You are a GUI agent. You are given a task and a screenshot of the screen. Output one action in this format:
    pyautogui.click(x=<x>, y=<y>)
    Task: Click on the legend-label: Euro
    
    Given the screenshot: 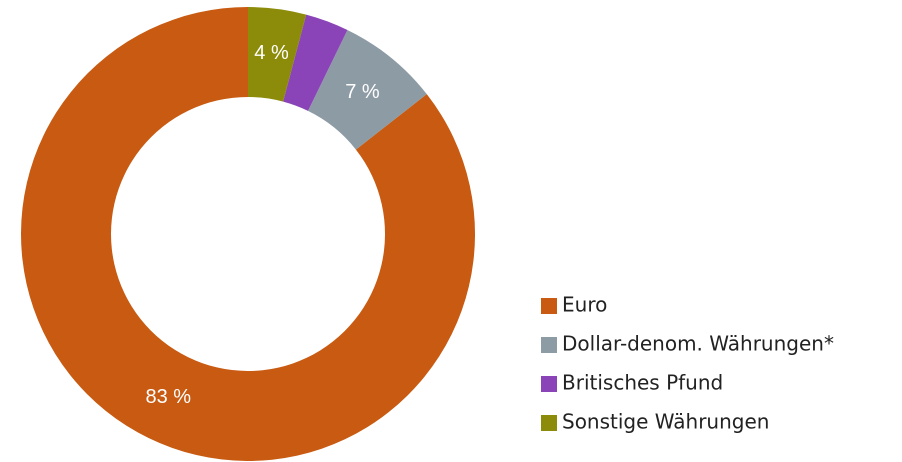 What is the action you would take?
    pyautogui.click(x=584, y=305)
    